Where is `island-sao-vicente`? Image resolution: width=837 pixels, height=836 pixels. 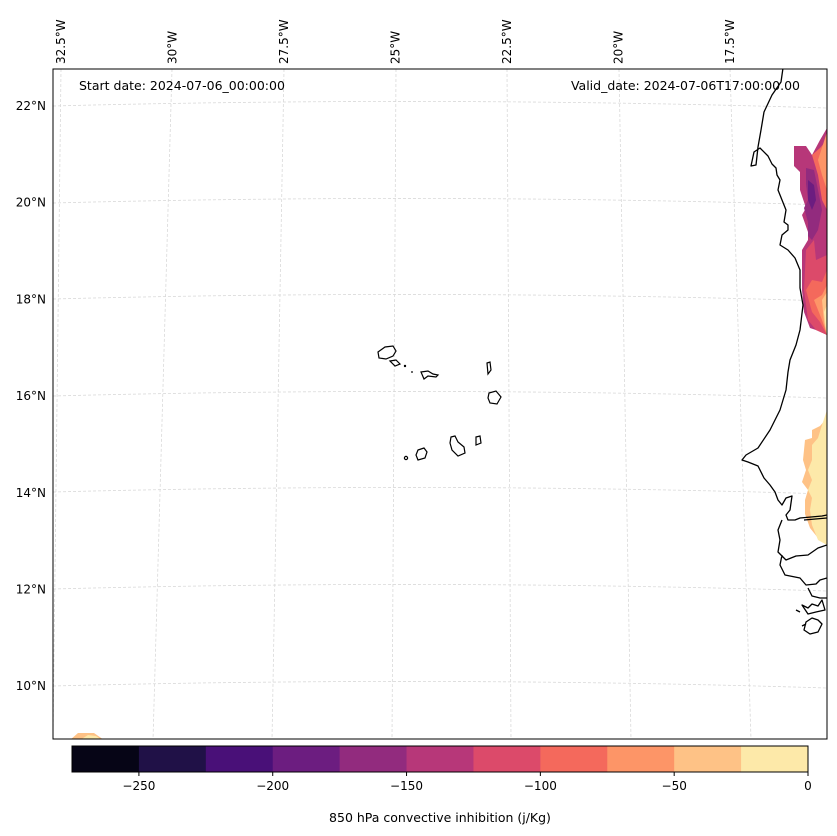 island-sao-vicente is located at coordinates (395, 363).